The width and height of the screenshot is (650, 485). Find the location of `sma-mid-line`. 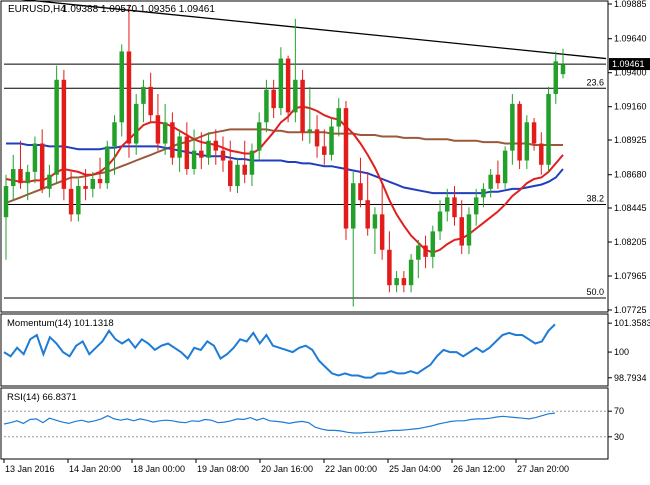

sma-mid-line is located at coordinates (285, 168).